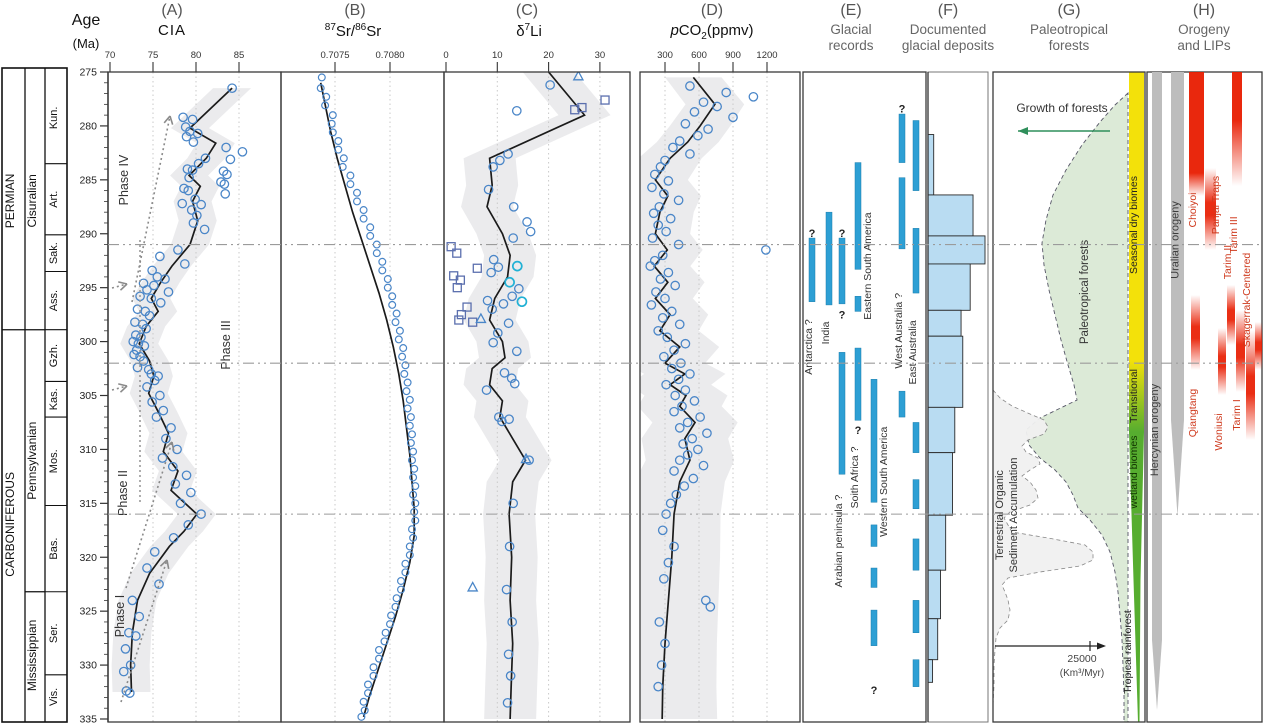  What do you see at coordinates (362, 397) in the screenshot?
I see `panel-b-box` at bounding box center [362, 397].